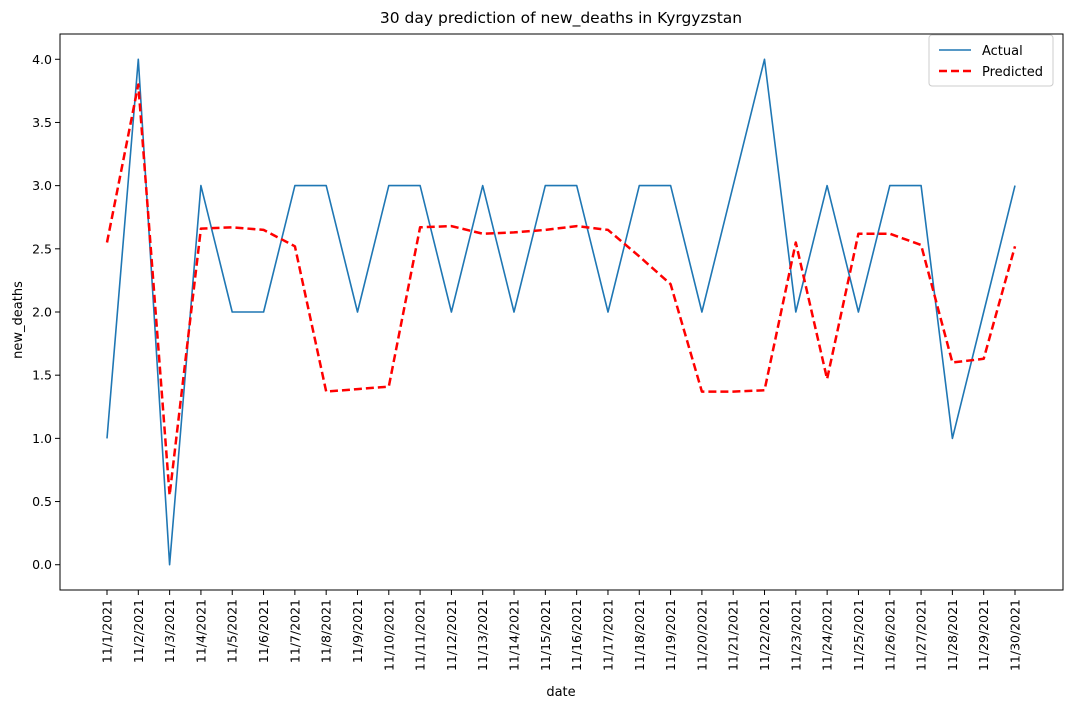 The width and height of the screenshot is (1070, 709). What do you see at coordinates (42, 312) in the screenshot?
I see `y-tick-label: 2.0` at bounding box center [42, 312].